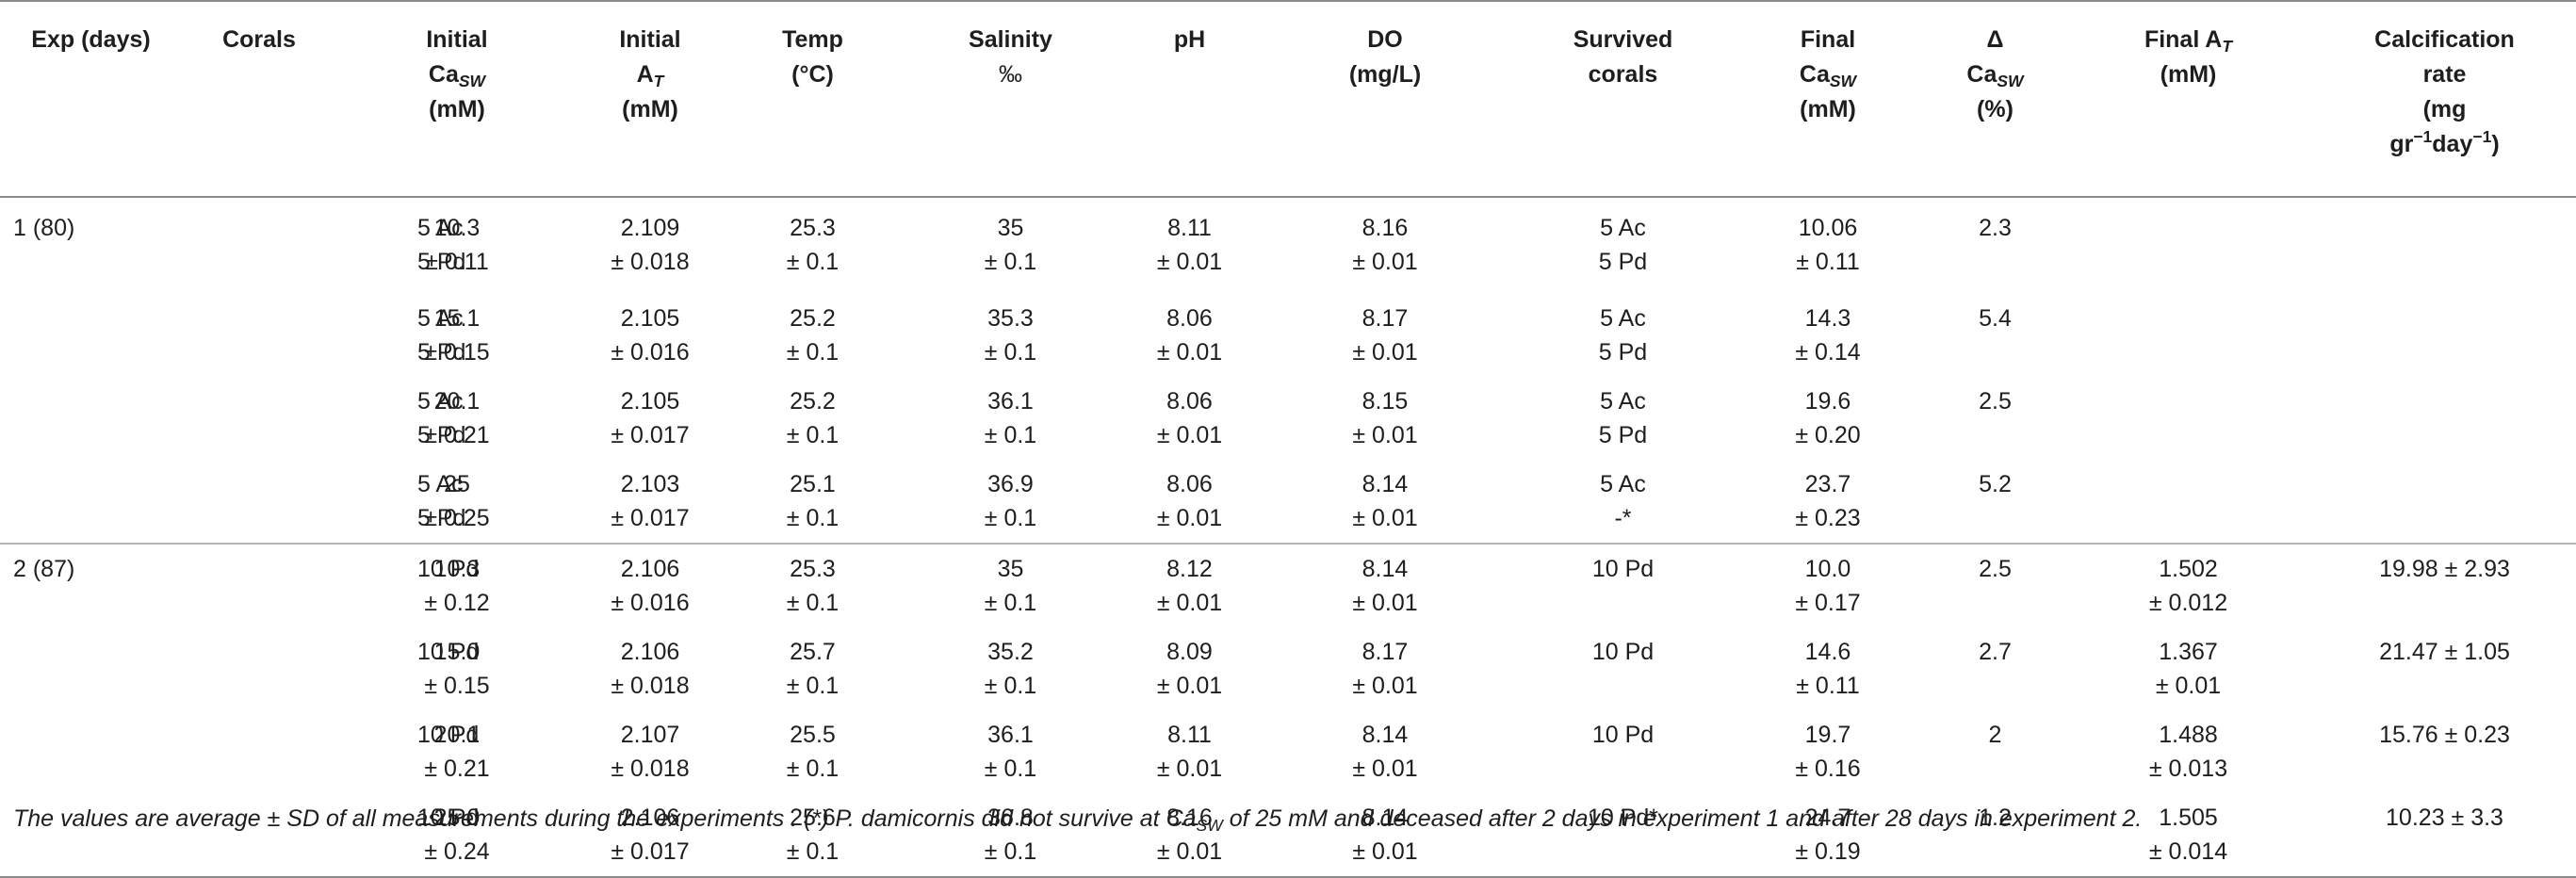 The width and height of the screenshot is (2576, 878). Describe the element at coordinates (441, 501) in the screenshot. I see `cell-corals: 5 Ac 5 Pd` at that location.